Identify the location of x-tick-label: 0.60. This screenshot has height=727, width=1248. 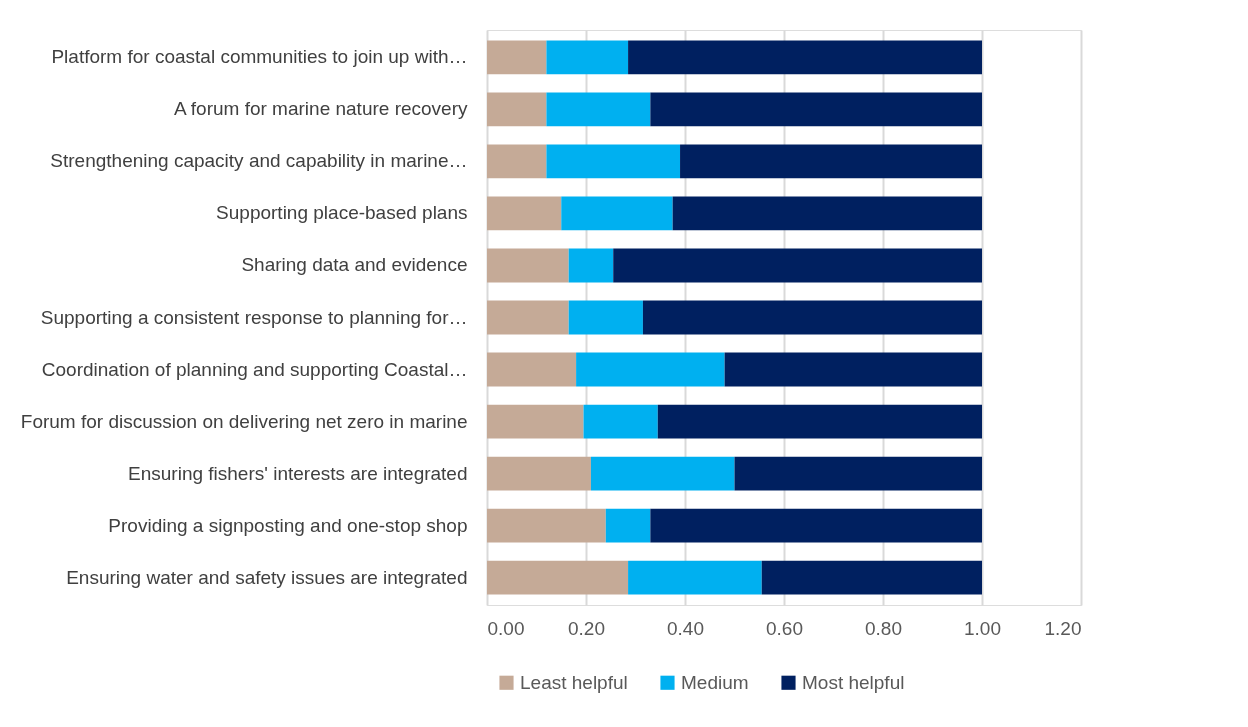
(784, 628).